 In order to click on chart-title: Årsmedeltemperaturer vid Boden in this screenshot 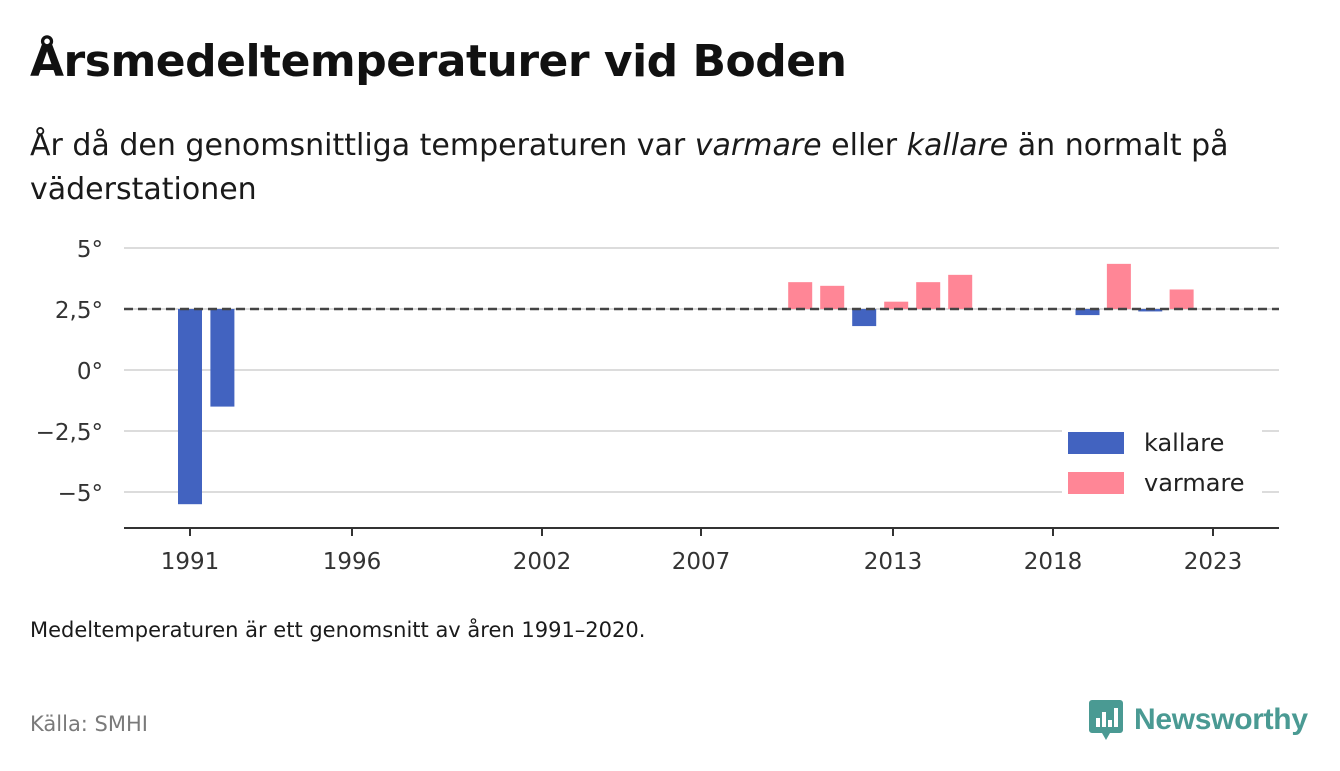, I will do `click(438, 61)`.